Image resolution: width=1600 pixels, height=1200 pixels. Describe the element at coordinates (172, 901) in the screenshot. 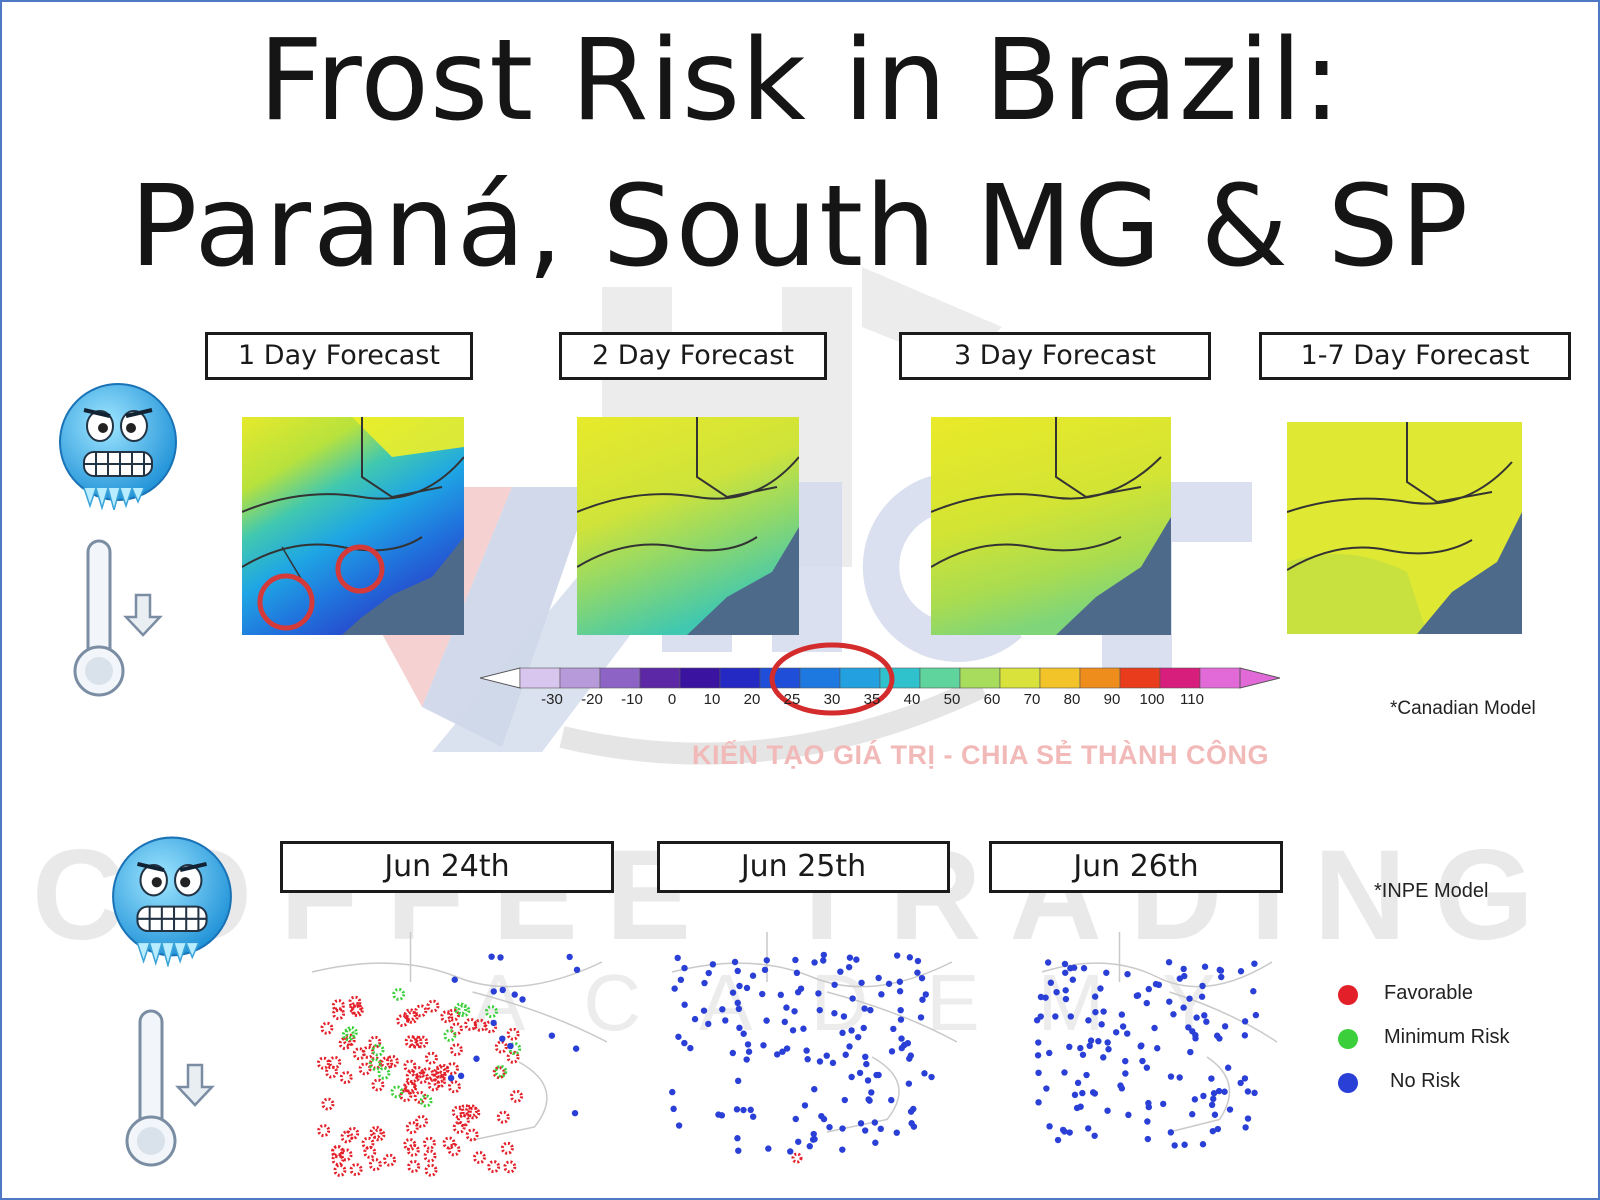

I see `frozen-face-icon` at that location.